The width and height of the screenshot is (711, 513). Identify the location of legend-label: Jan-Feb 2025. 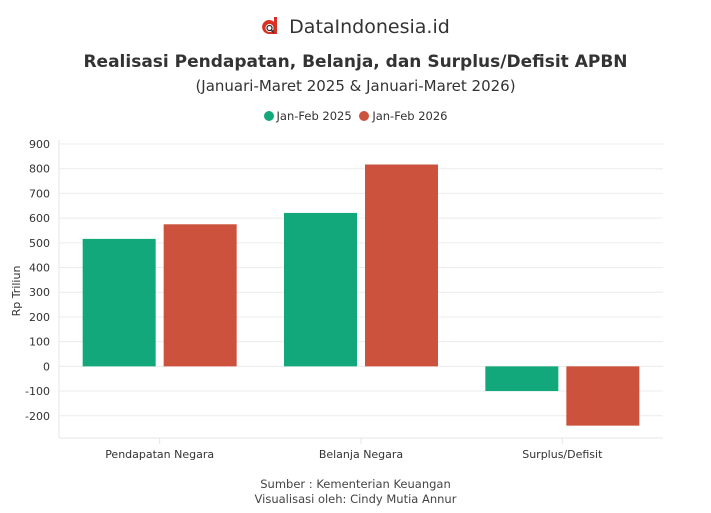
(314, 116).